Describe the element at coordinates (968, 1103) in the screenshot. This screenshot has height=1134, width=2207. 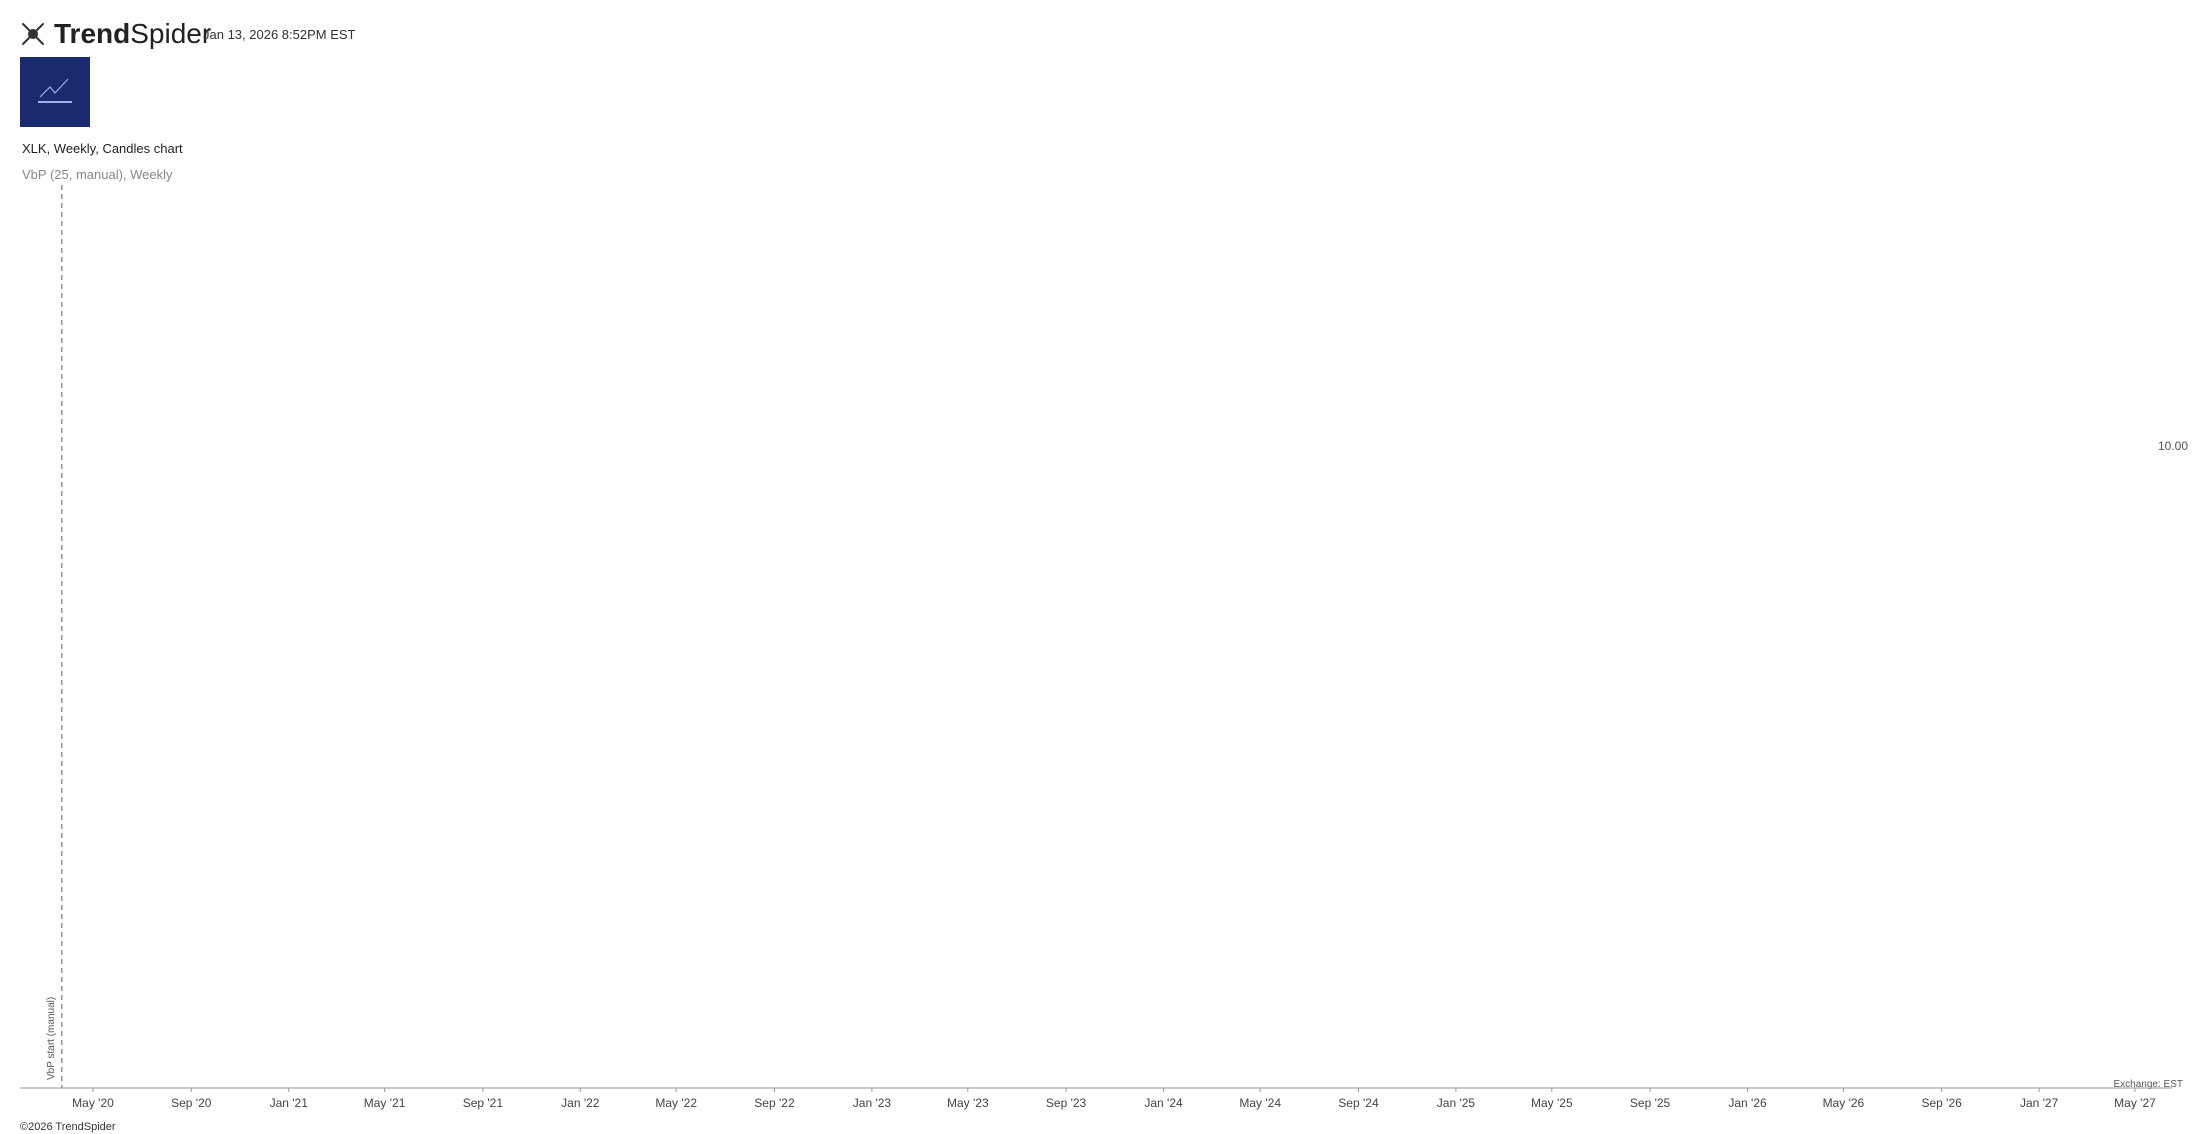
I see `x-tick-label: May '23` at that location.